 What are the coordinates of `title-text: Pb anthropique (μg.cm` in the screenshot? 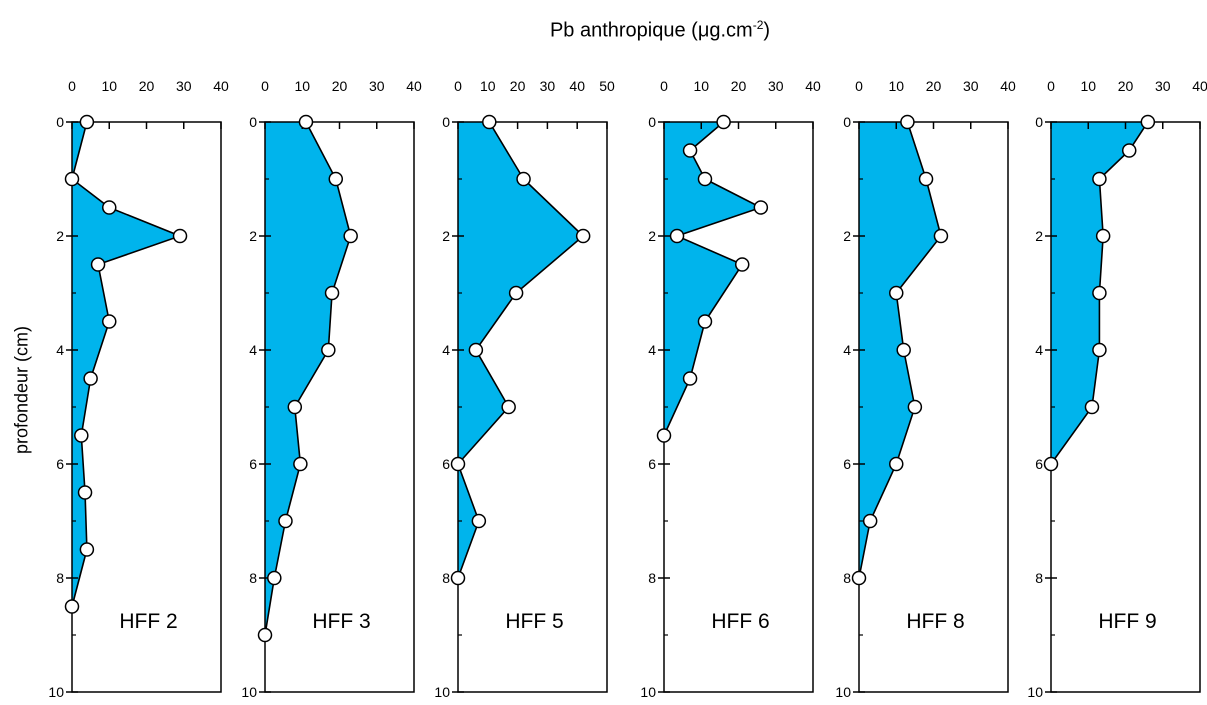 It's located at (651, 30).